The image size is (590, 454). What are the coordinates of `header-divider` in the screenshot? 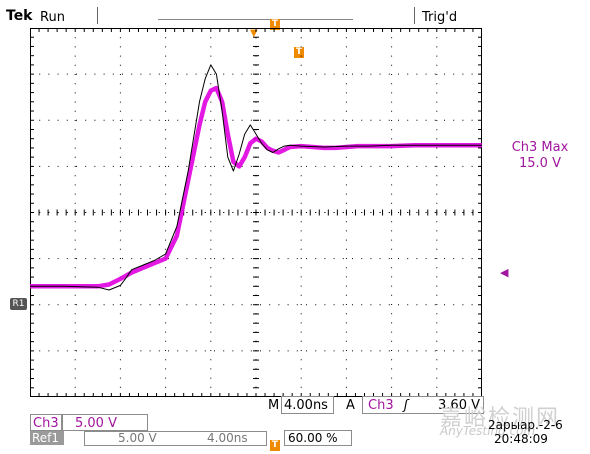 It's located at (97, 15).